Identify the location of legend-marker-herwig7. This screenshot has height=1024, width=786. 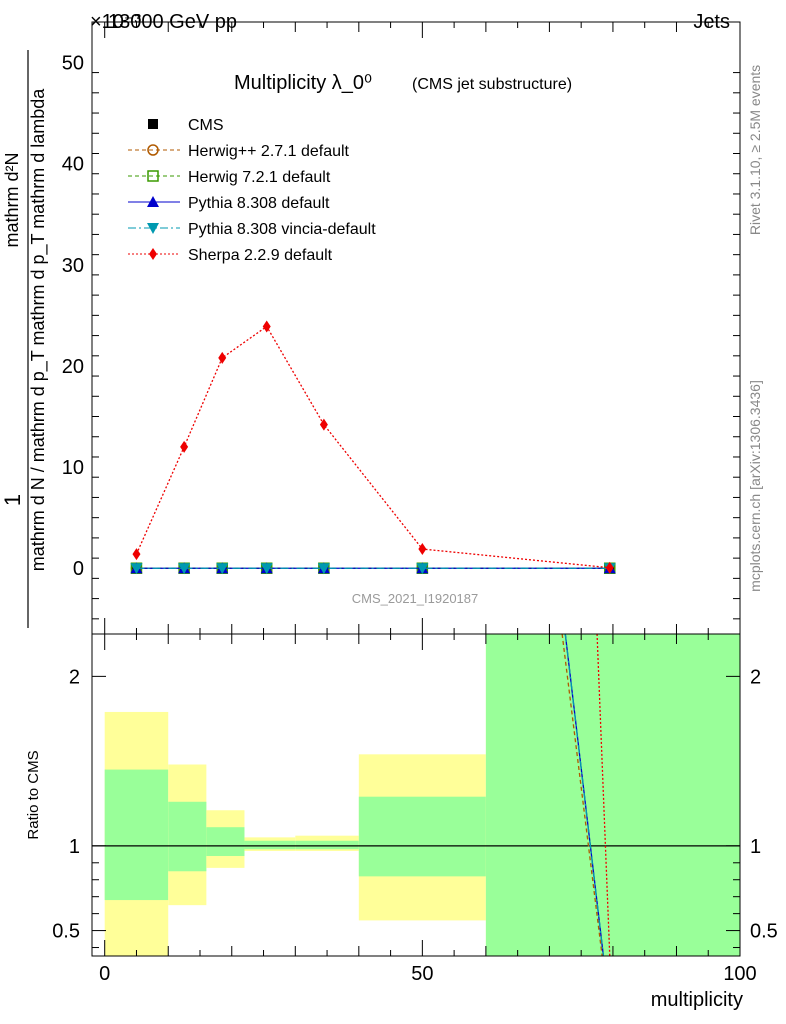
(153, 176).